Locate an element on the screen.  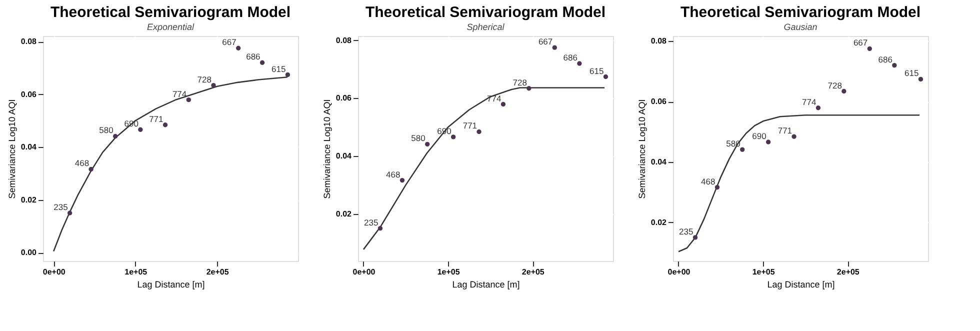
chart-subtitle: Exponential is located at coordinates (171, 27).